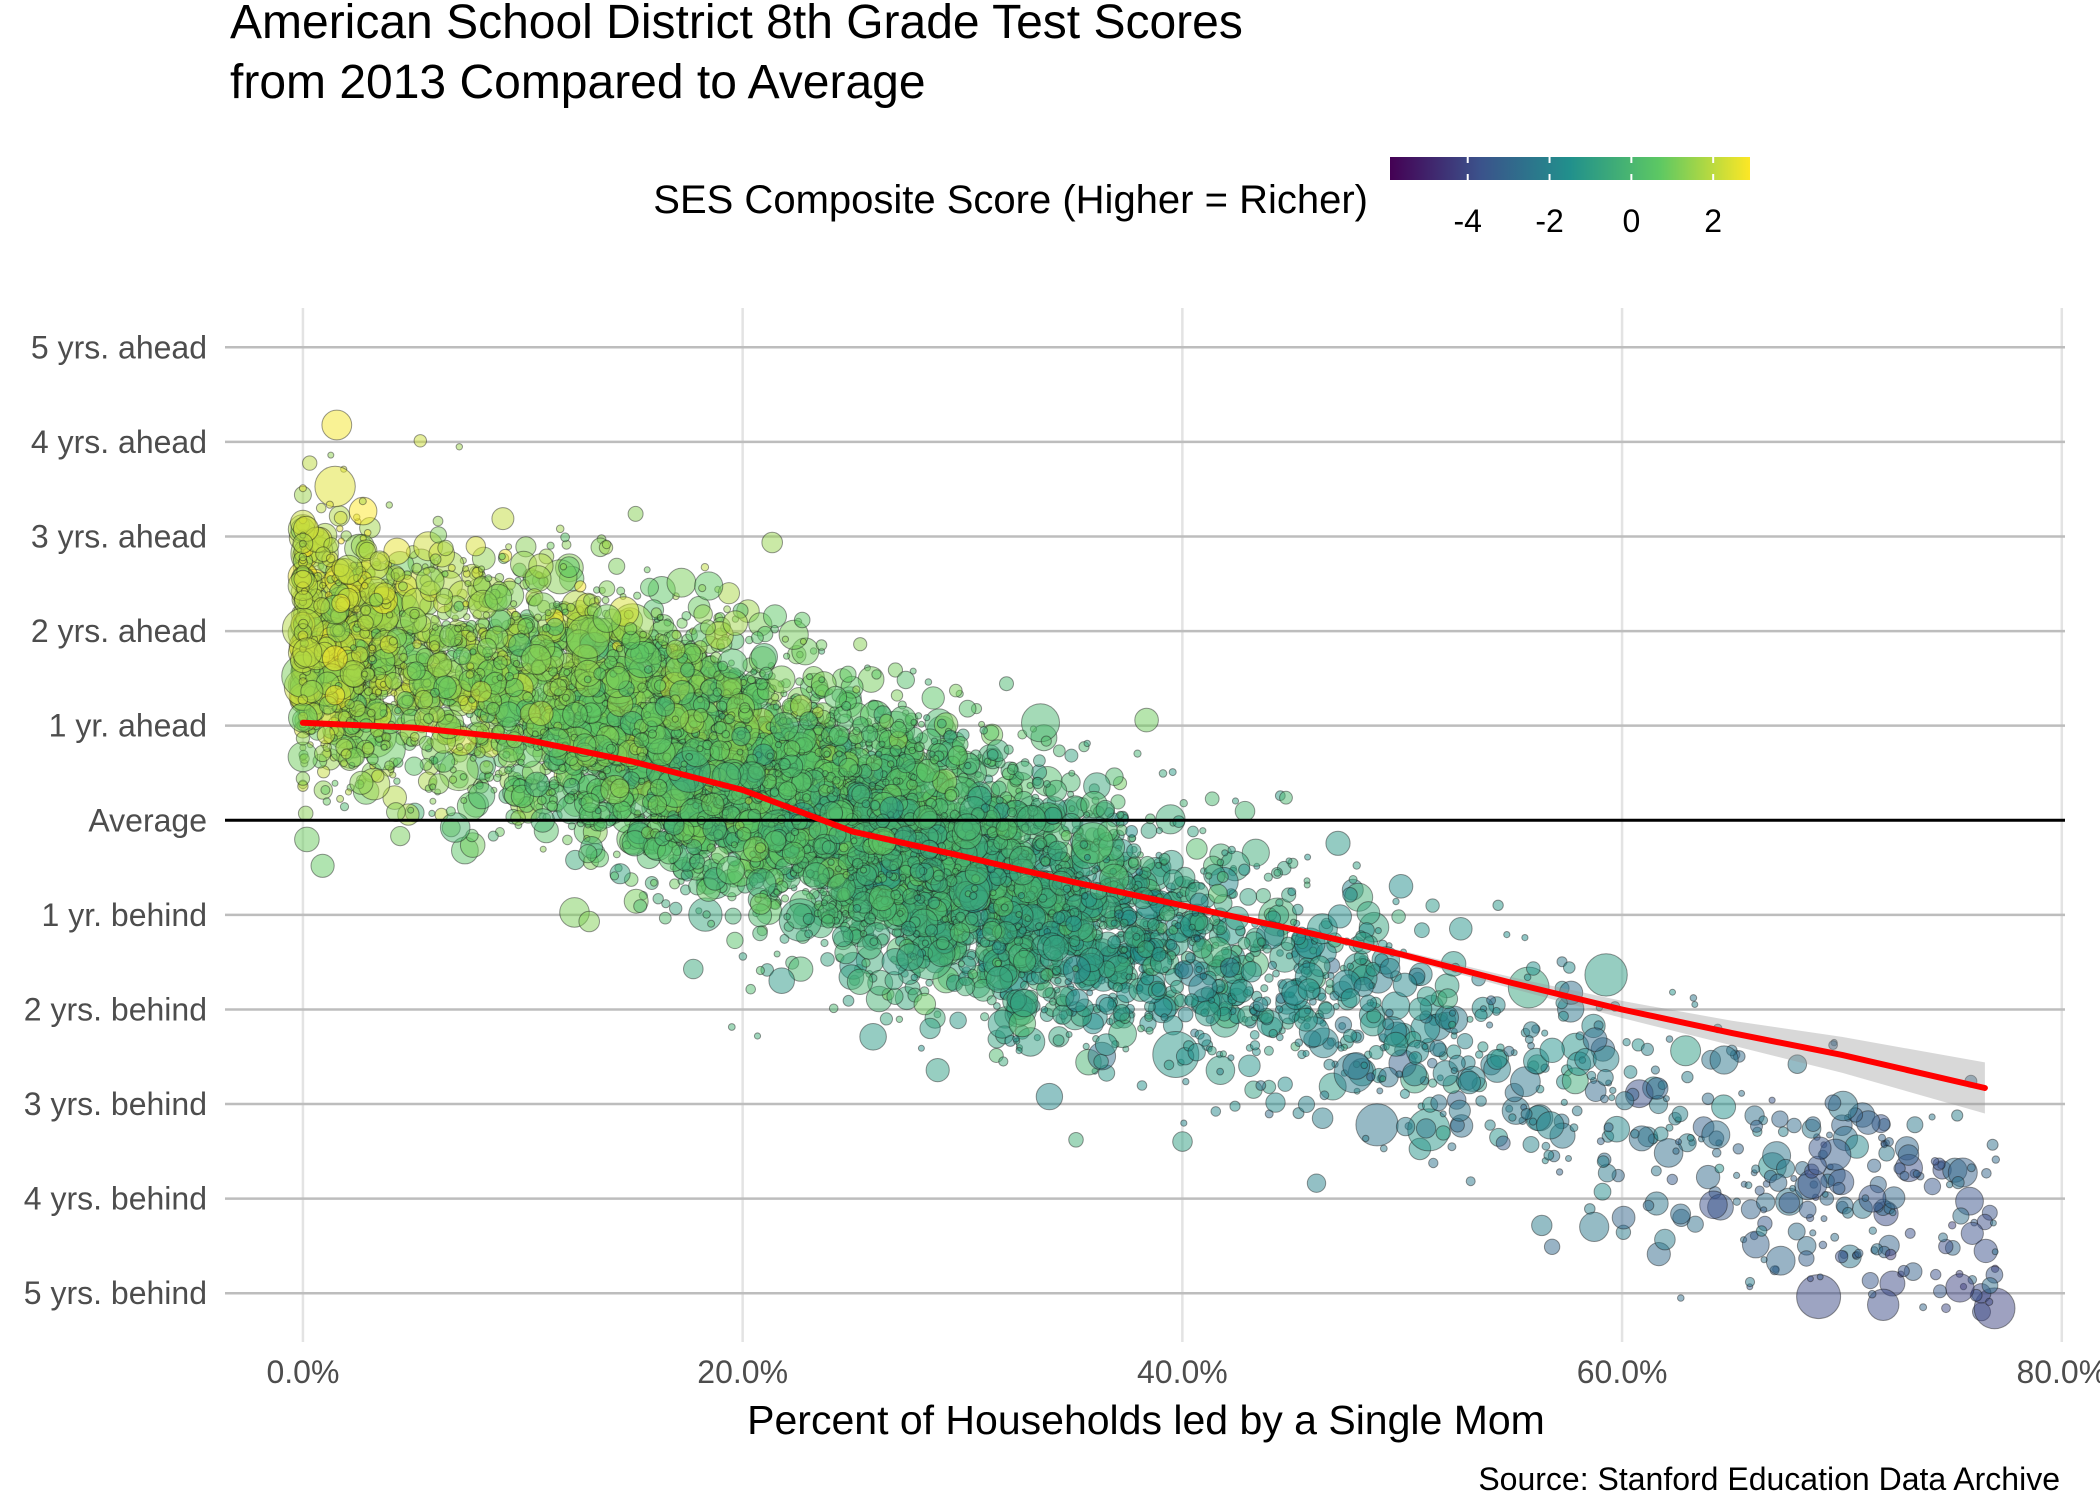 Image resolution: width=2100 pixels, height=1500 pixels. What do you see at coordinates (1549, 221) in the screenshot?
I see `legend-tick-label: -2` at bounding box center [1549, 221].